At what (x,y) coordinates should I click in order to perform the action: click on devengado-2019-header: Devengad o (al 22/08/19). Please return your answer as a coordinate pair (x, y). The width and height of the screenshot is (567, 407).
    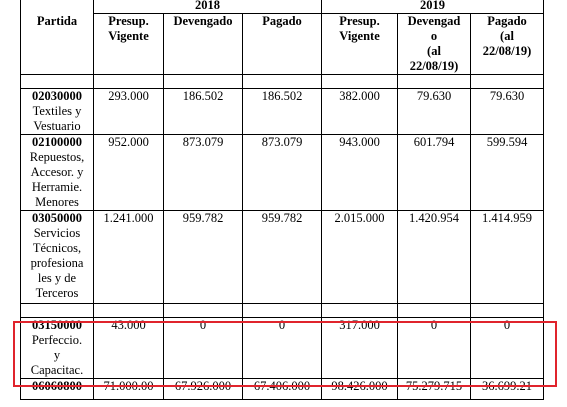
    Looking at the image, I should click on (434, 44).